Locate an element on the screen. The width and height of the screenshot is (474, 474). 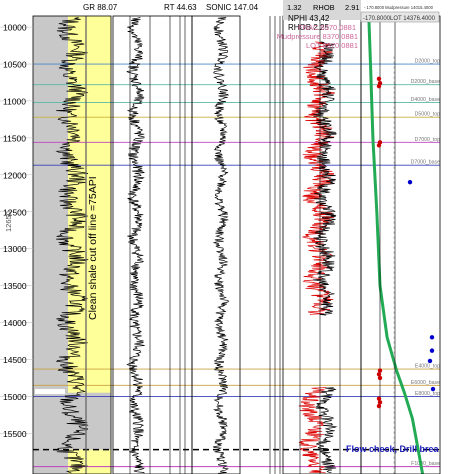
track-frame is located at coordinates (216, 244).